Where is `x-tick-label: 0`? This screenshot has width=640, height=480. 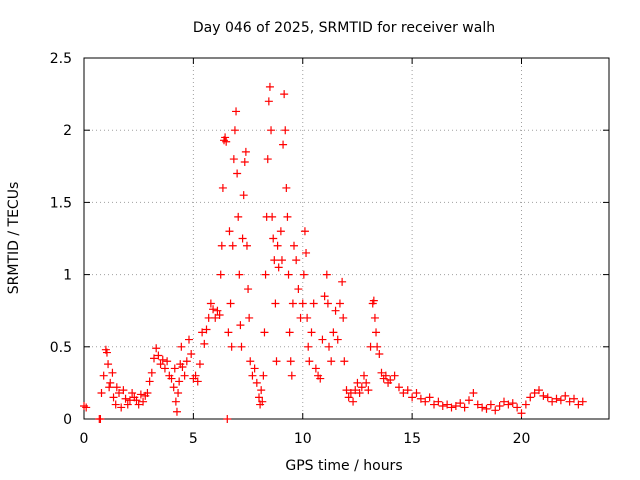 x-tick-label: 0 is located at coordinates (84, 439).